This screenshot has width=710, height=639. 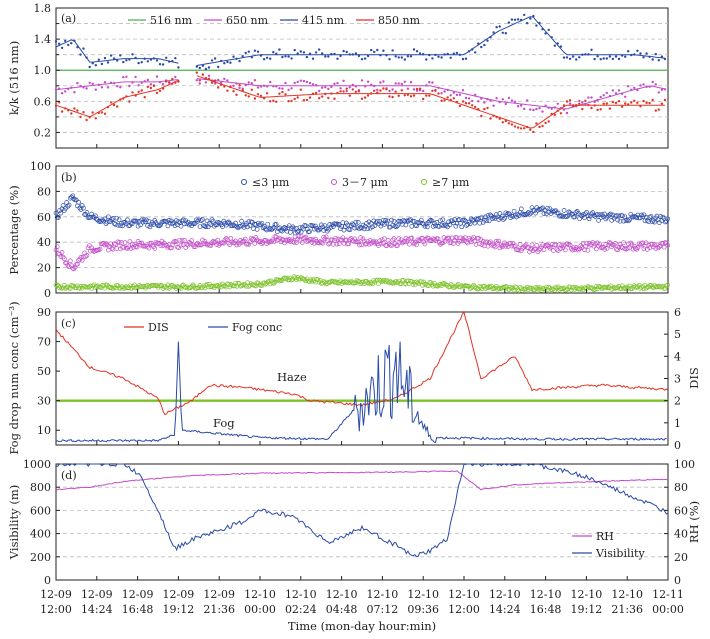 What do you see at coordinates (362, 522) in the screenshot?
I see `panel-d-grid` at bounding box center [362, 522].